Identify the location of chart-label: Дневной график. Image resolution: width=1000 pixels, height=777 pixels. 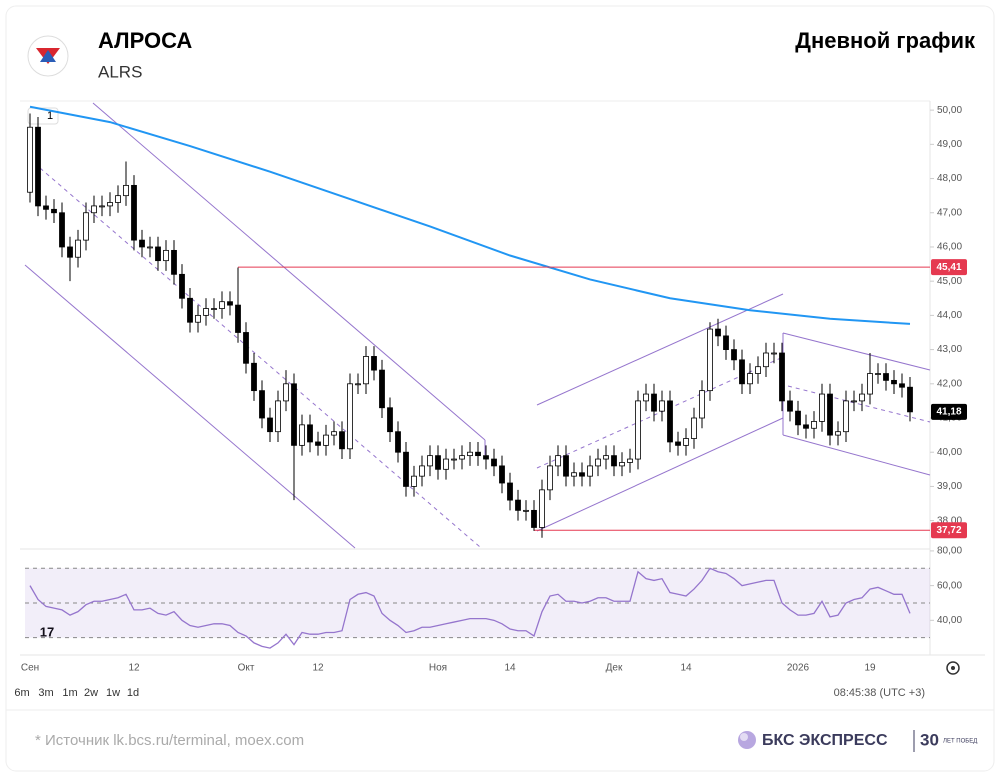
(885, 40).